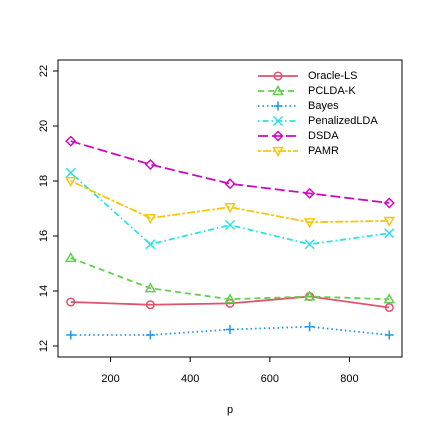 This screenshot has height=432, width=432. What do you see at coordinates (44, 236) in the screenshot?
I see `y-tick-label: 16` at bounding box center [44, 236].